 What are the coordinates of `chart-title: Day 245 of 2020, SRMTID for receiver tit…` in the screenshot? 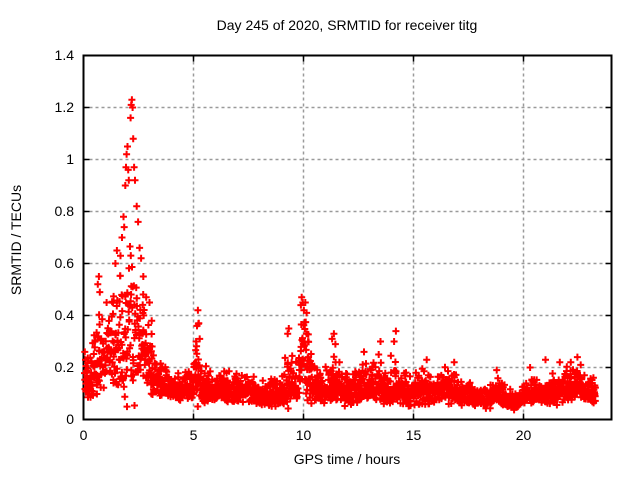 It's located at (347, 25).